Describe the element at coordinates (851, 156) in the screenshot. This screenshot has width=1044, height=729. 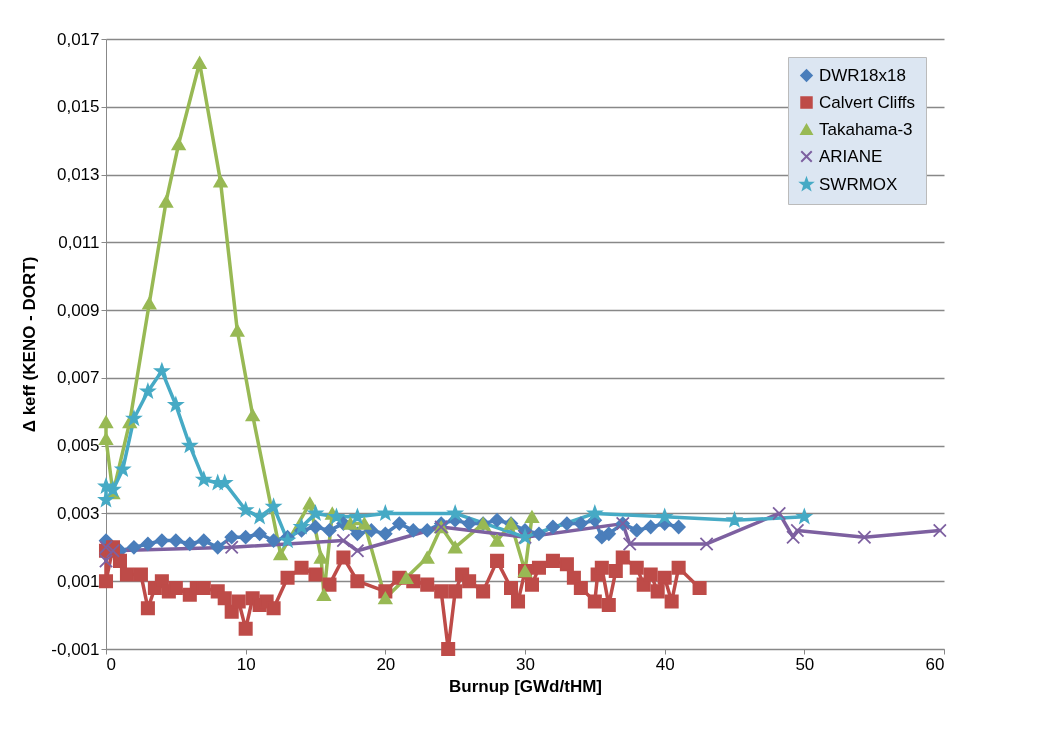
I see `legend-label: ARIANE` at that location.